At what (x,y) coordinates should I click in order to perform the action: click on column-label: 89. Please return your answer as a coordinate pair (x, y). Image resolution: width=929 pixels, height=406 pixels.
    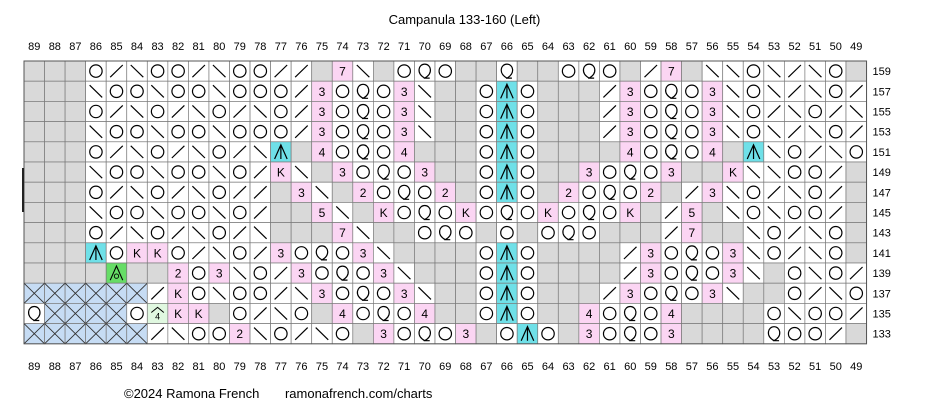
    Looking at the image, I should click on (34, 47).